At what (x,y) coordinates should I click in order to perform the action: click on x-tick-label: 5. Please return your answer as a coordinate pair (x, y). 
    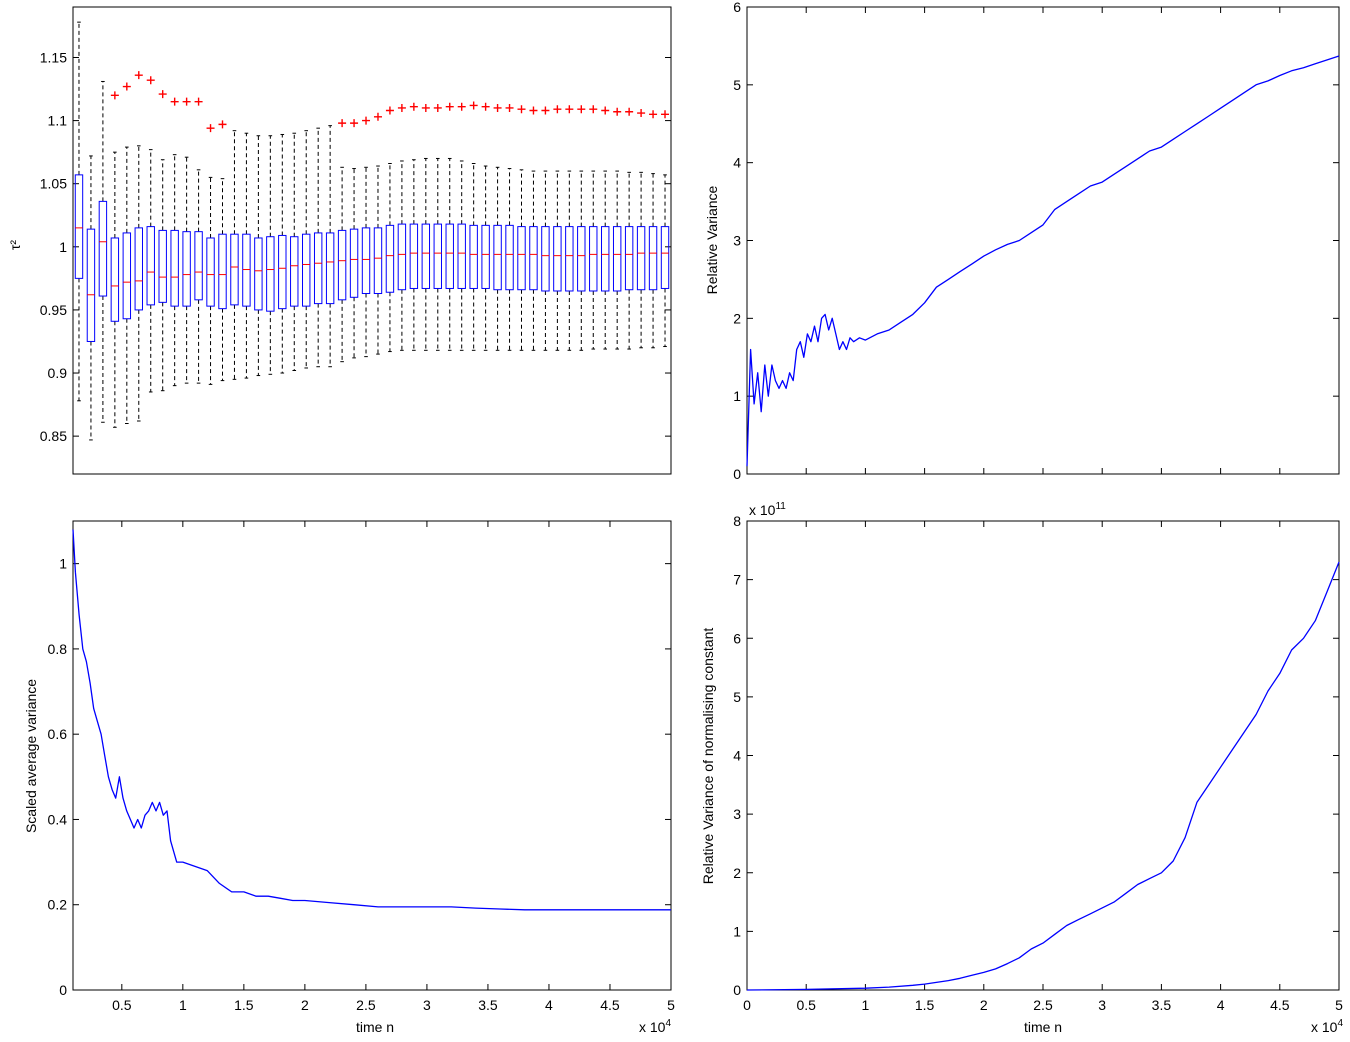
    Looking at the image, I should click on (671, 1005).